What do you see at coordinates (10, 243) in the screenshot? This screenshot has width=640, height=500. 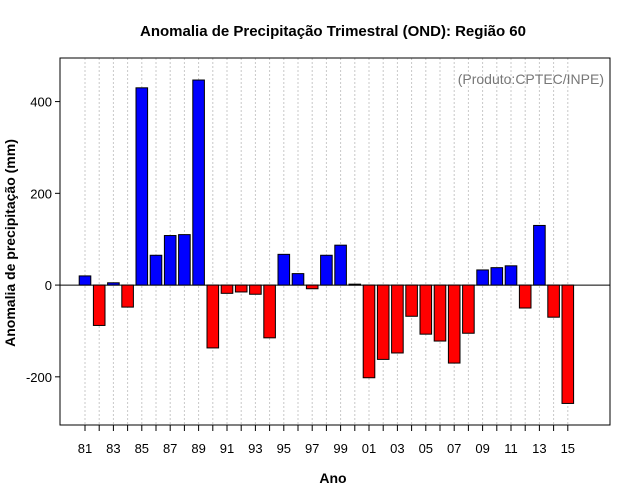 I see `y-axis-label: Anomalia de precipitação (mm)` at bounding box center [10, 243].